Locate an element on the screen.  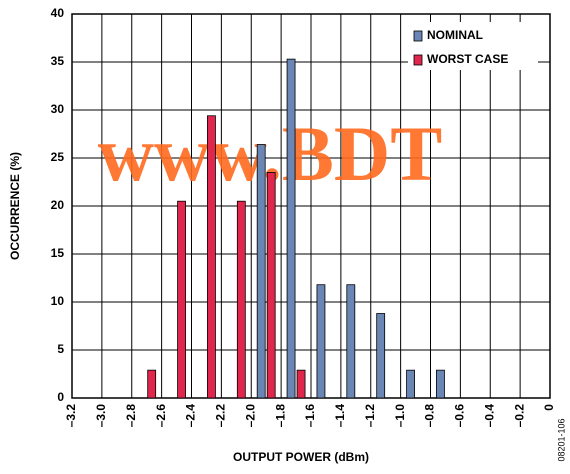
x-tick-label: –2.4 is located at coordinates (191, 416).